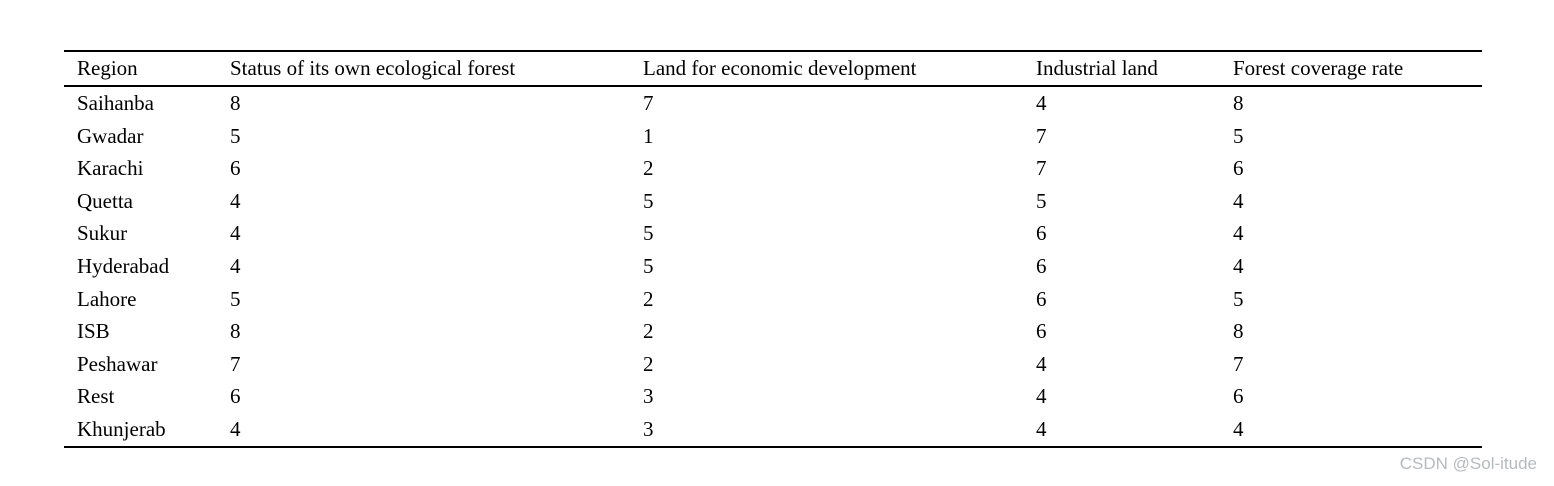 Image resolution: width=1554 pixels, height=486 pixels. I want to click on region-cell: Gwadar, so click(110, 135).